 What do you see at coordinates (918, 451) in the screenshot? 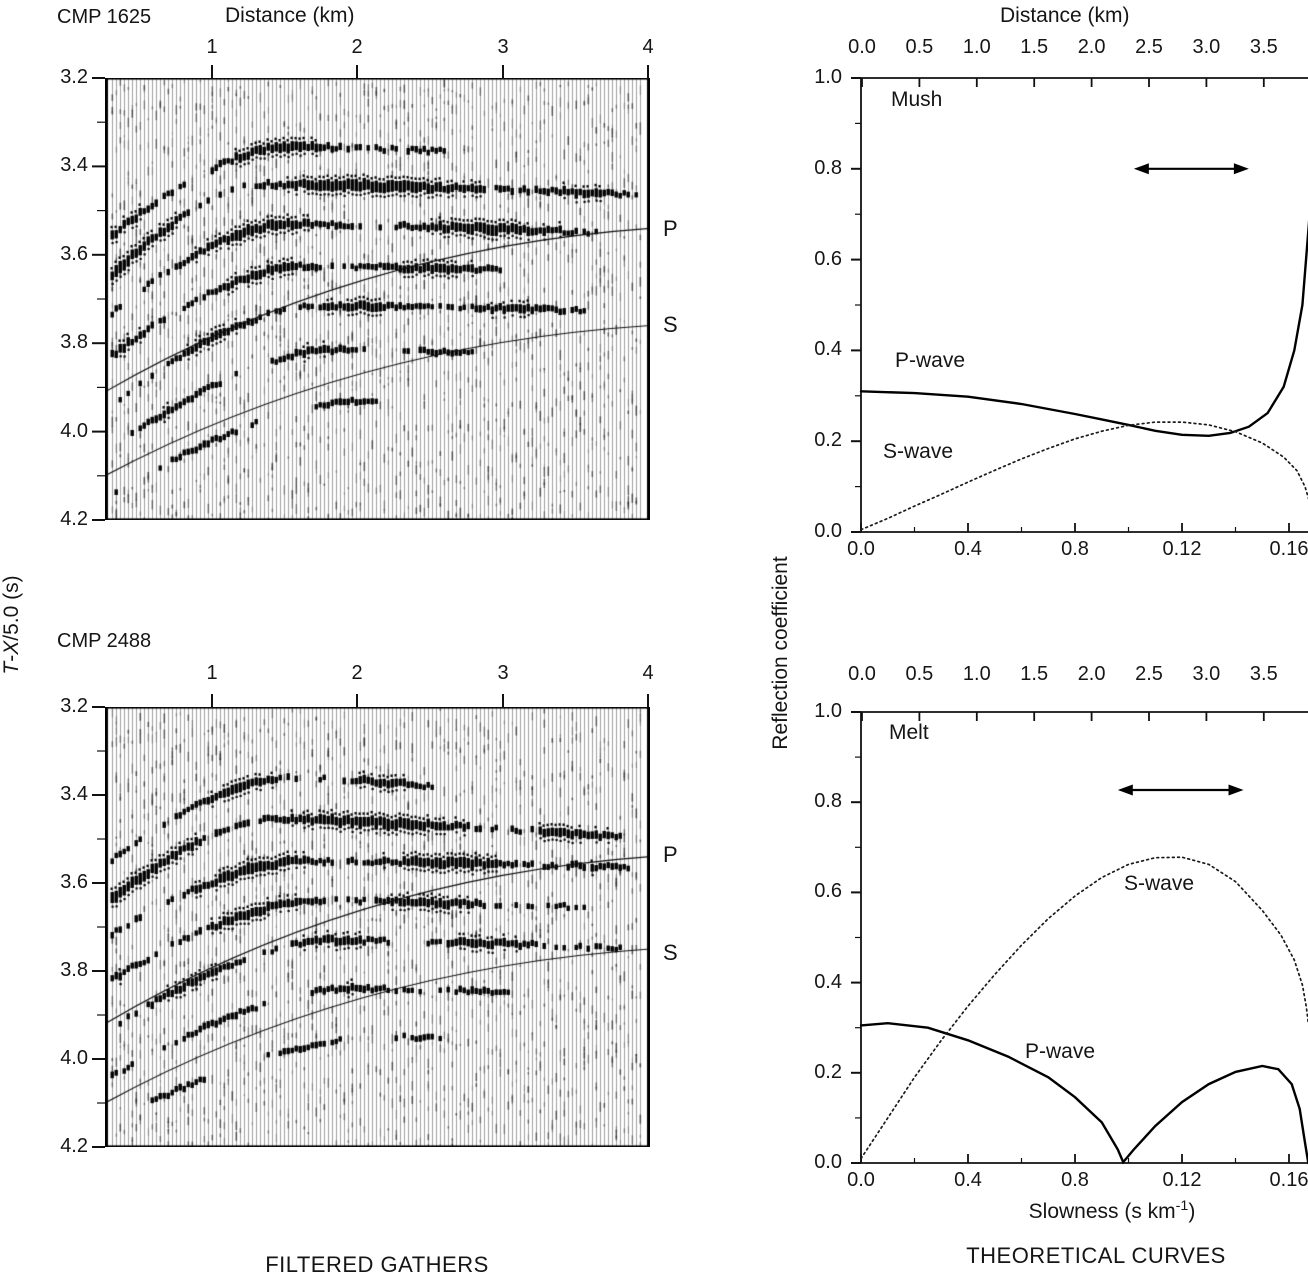
I see `swave-label-mush: S-wave` at bounding box center [918, 451].